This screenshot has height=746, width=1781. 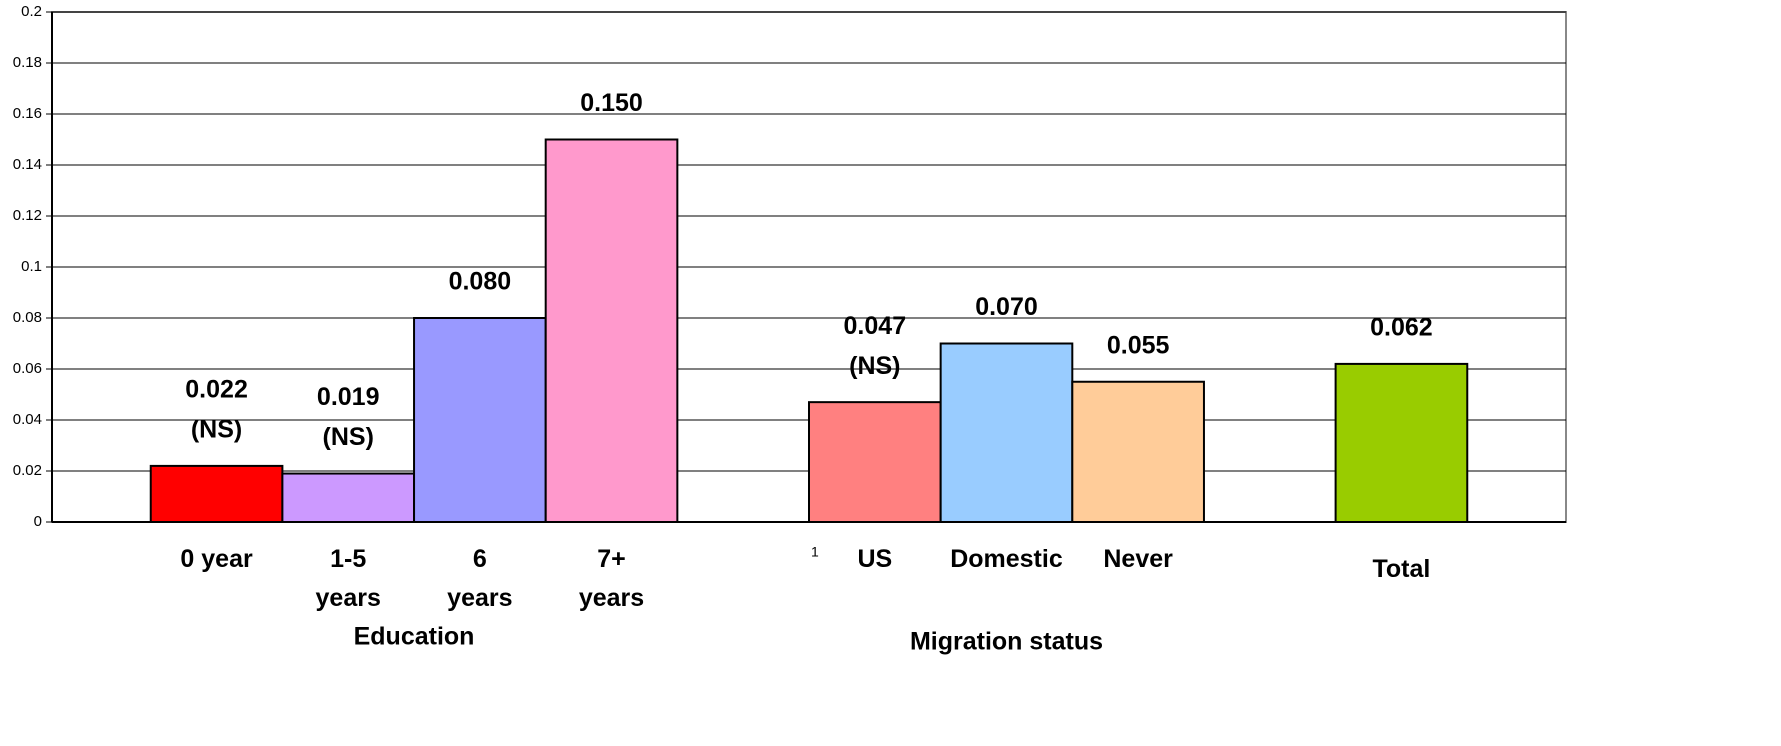 I want to click on y-tick-label: 0.04, so click(x=27, y=419).